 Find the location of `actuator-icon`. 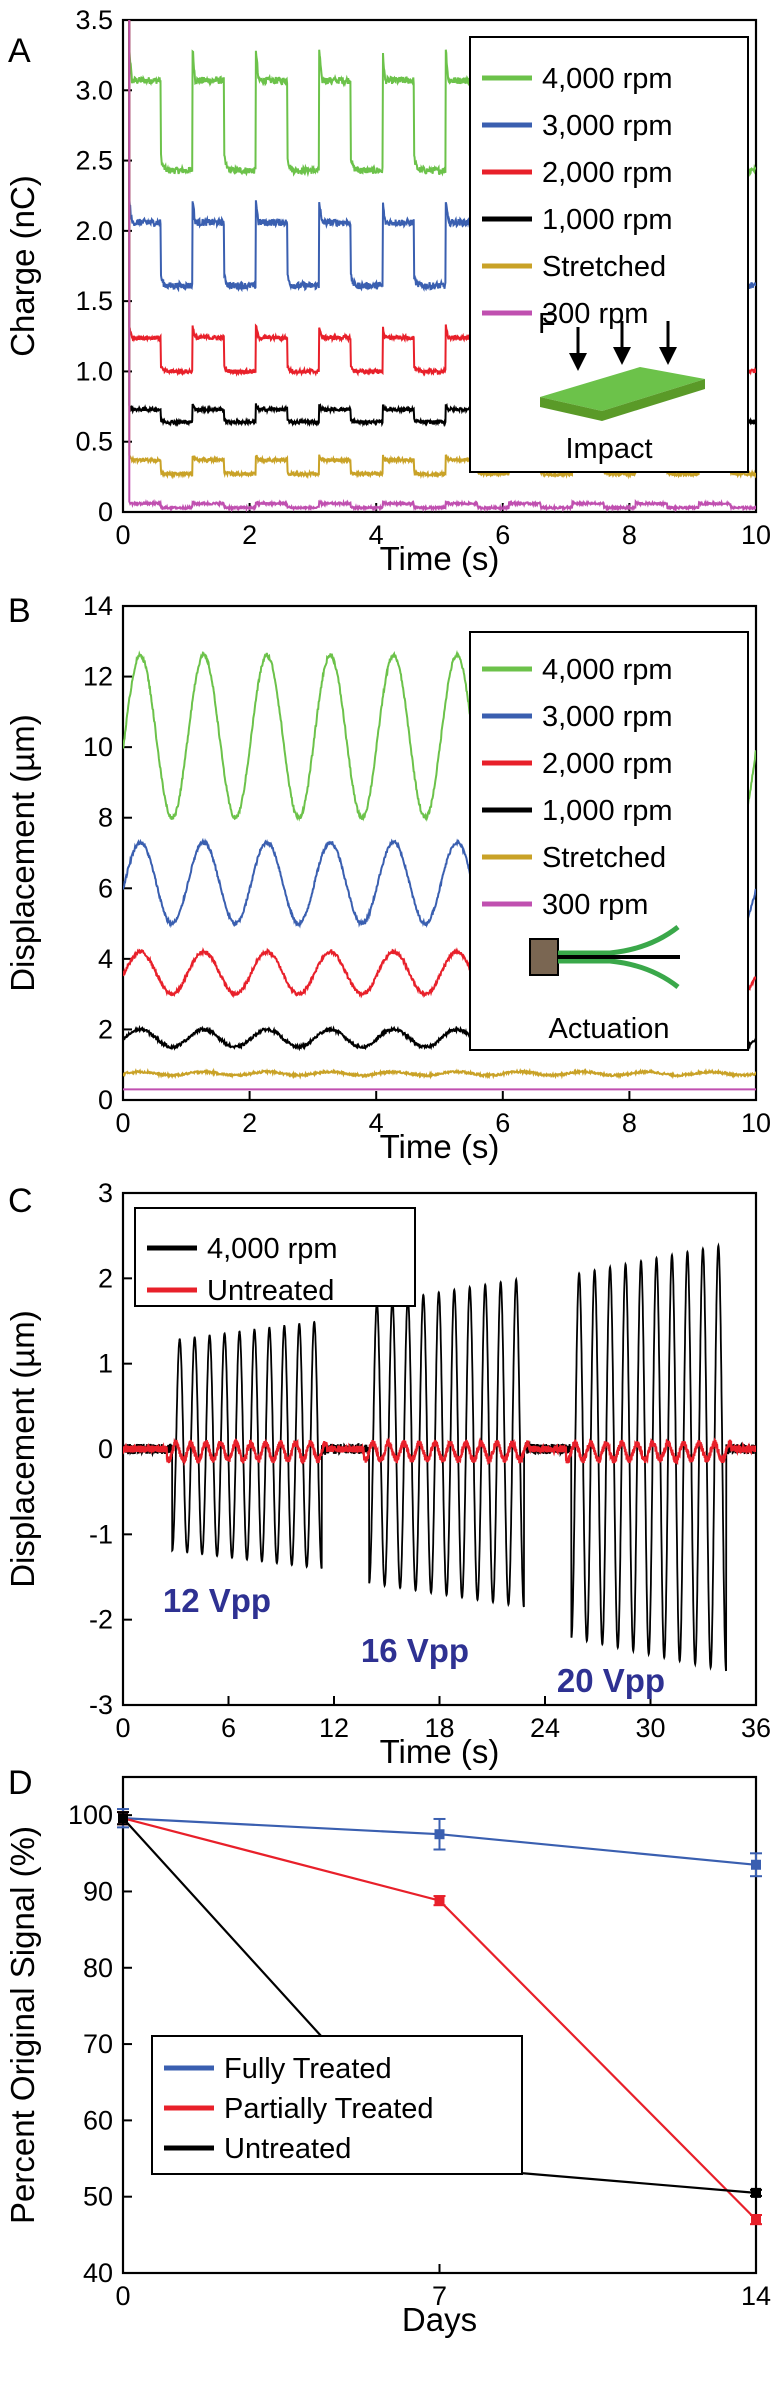

actuator-icon is located at coordinates (604, 957).